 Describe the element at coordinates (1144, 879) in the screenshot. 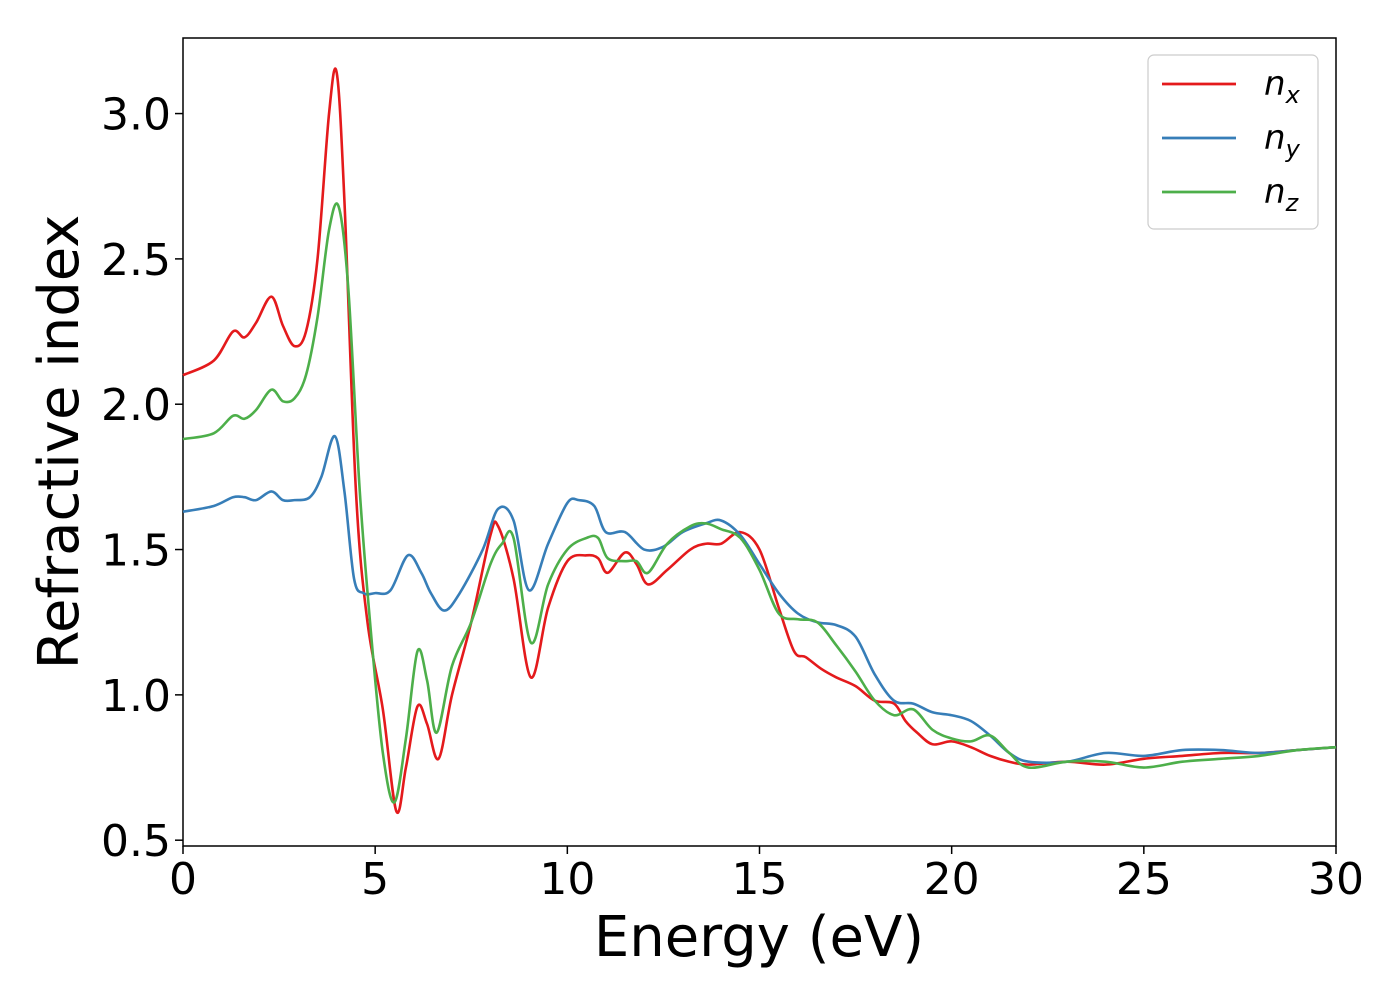

I see `x-tick-label: 25` at that location.